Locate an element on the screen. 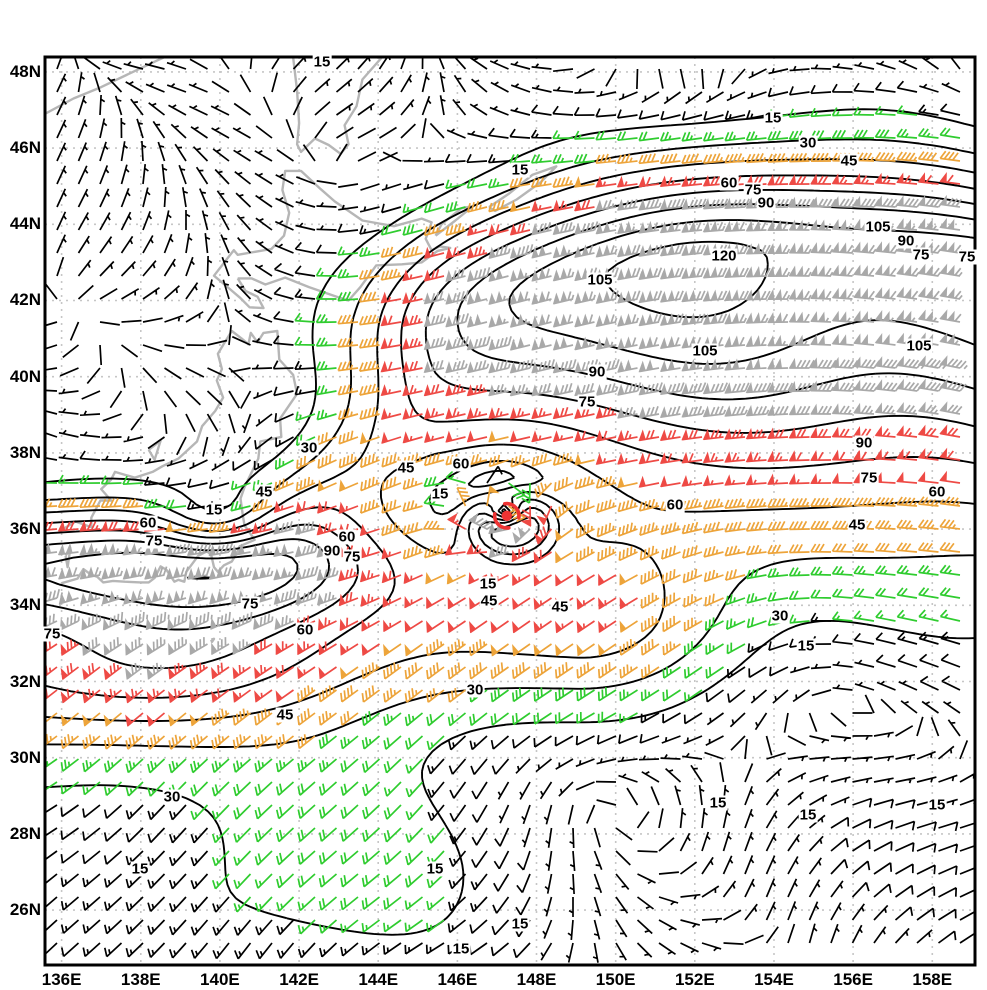  lon-tick-label-144E: 144E is located at coordinates (378, 979).